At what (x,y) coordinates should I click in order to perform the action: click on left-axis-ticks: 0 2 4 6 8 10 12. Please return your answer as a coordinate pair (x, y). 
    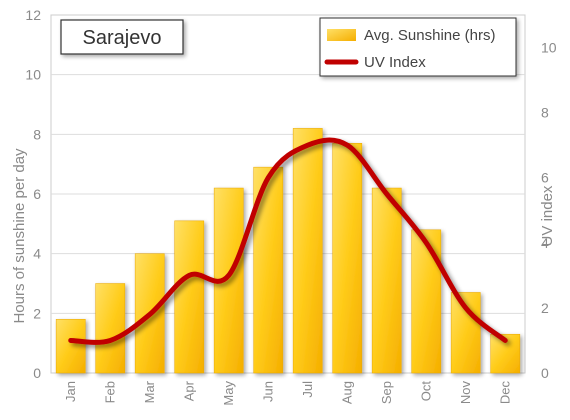
    Looking at the image, I should click on (33, 194).